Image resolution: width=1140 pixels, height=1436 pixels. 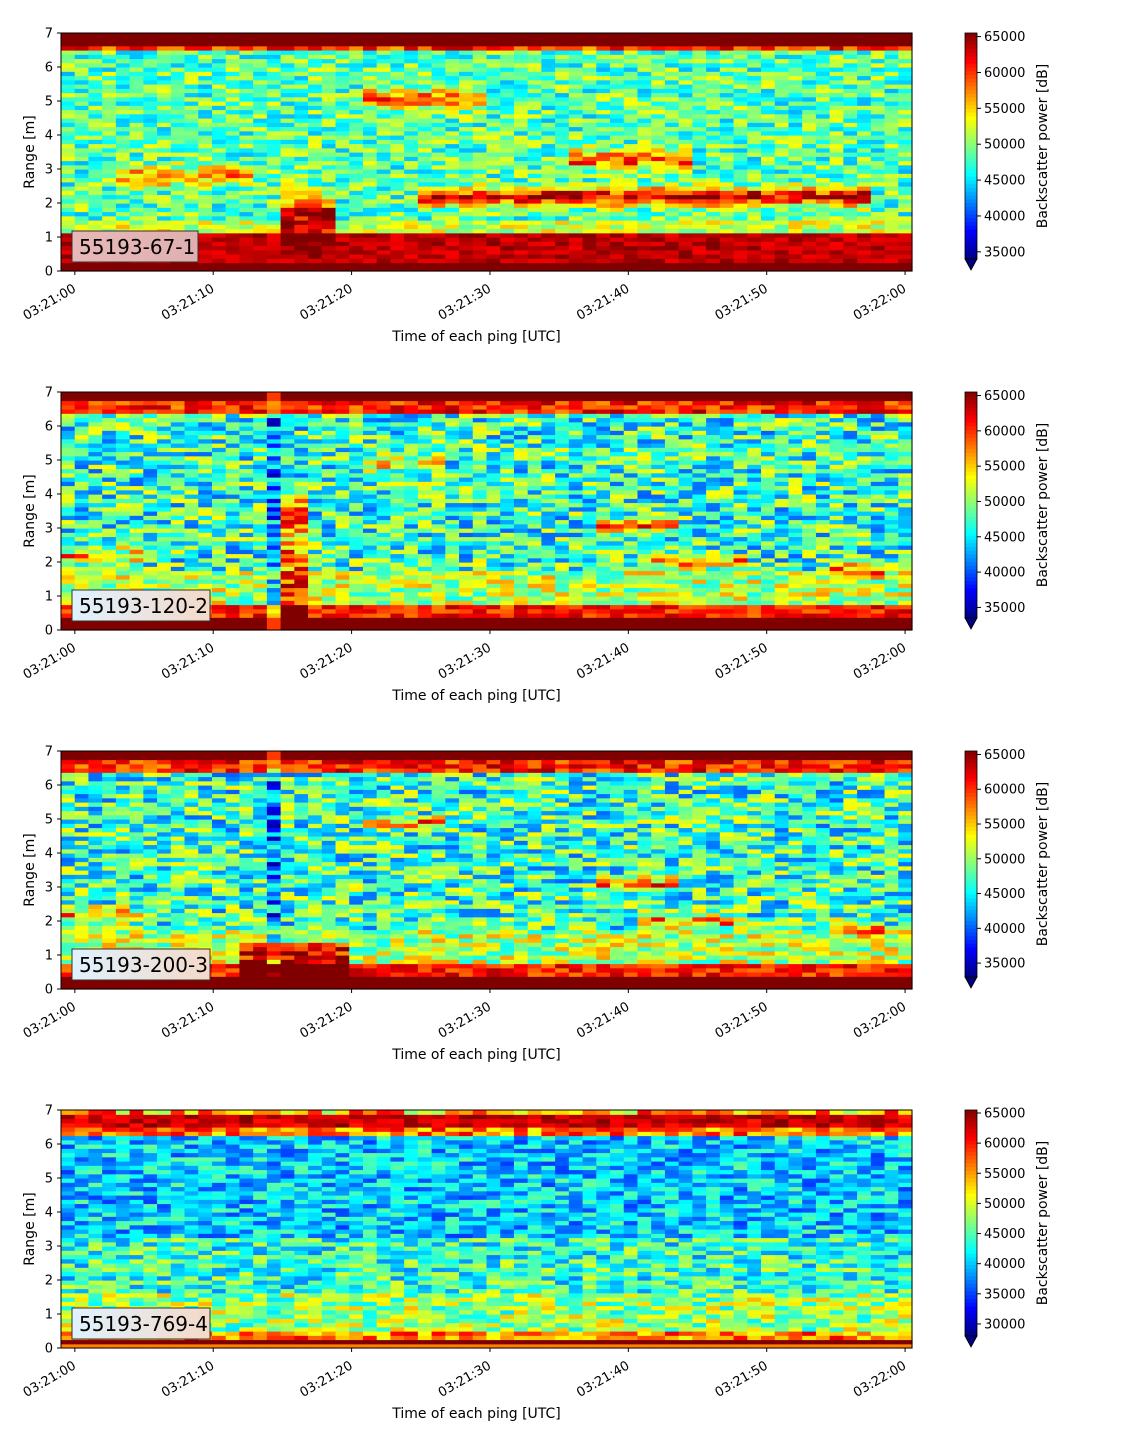 What do you see at coordinates (49, 68) in the screenshot?
I see `y-tick-label: 6` at bounding box center [49, 68].